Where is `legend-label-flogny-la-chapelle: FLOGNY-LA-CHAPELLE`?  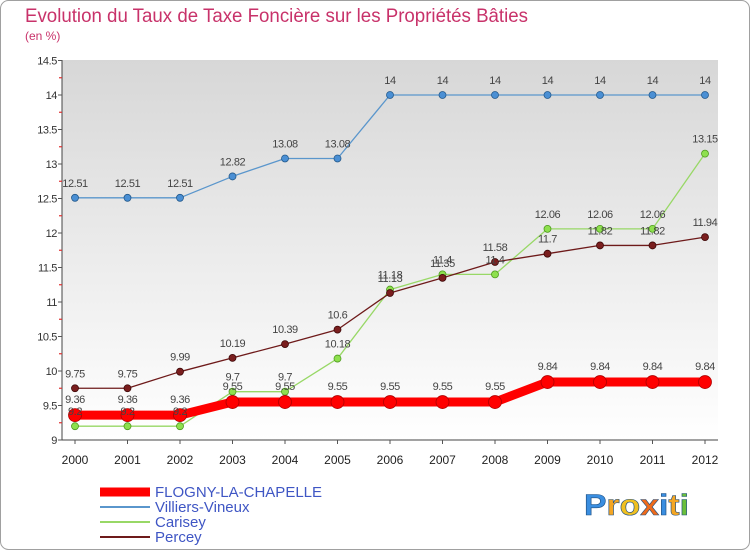 legend-label-flogny-la-chapelle: FLOGNY-LA-CHAPELLE is located at coordinates (238, 492).